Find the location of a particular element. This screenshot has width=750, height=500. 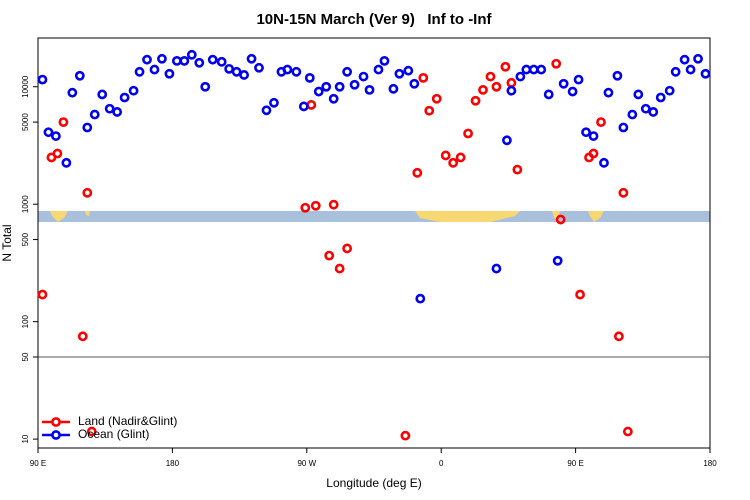

x-tick-label: 0 is located at coordinates (441, 463).